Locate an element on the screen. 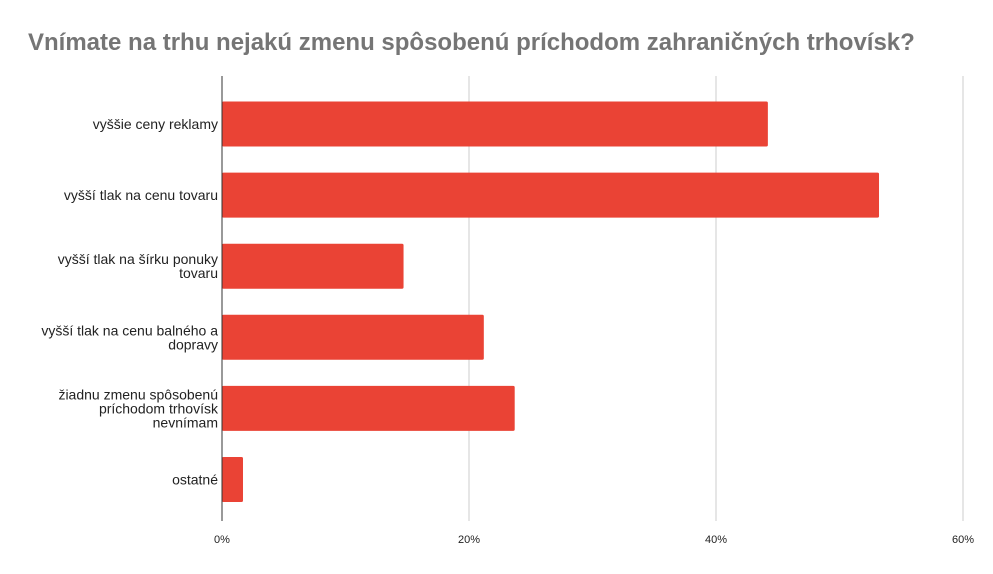  x-tick-label: 60% is located at coordinates (963, 540).